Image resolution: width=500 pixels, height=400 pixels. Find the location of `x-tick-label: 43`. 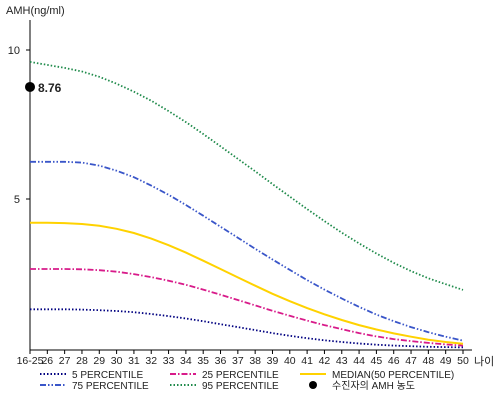

x-tick-label: 43 is located at coordinates (342, 361).